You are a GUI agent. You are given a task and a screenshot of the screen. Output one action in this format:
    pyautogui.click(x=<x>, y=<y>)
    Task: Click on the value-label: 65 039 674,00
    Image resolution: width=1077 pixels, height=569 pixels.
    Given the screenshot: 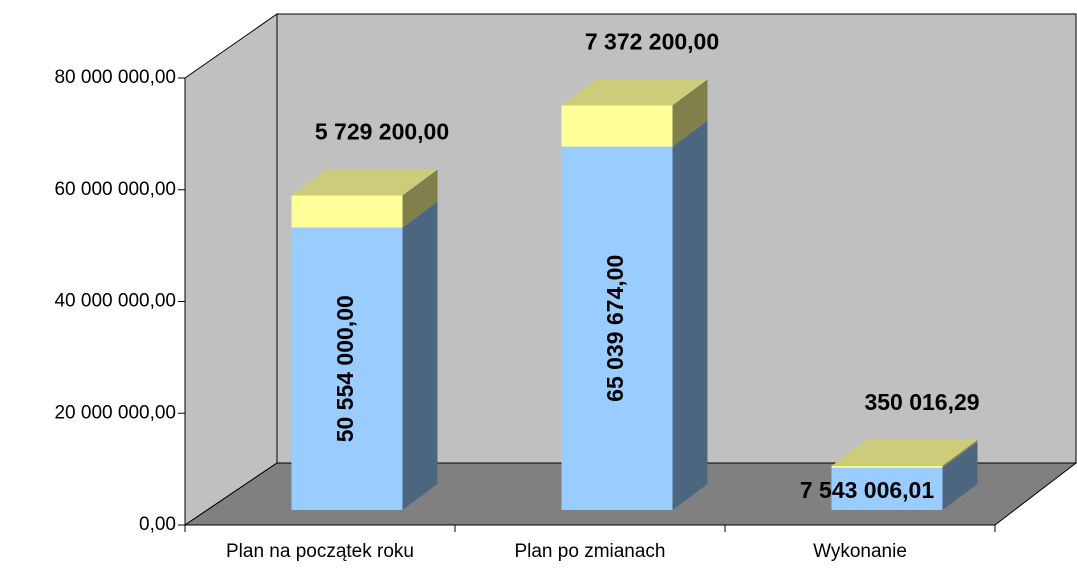 What is the action you would take?
    pyautogui.click(x=615, y=328)
    